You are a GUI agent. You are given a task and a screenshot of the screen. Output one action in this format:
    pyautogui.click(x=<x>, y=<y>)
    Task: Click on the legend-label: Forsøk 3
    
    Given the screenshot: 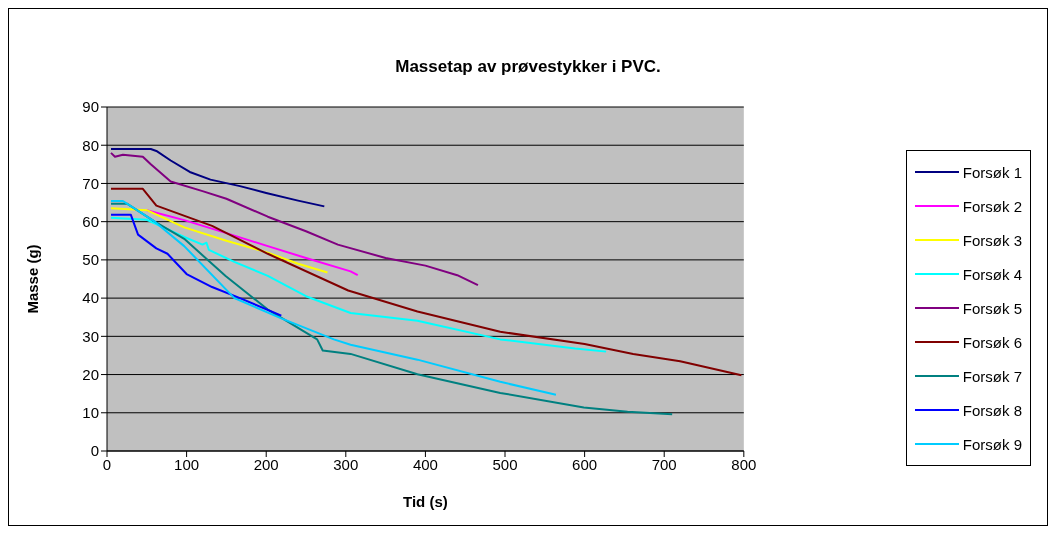 What is the action you would take?
    pyautogui.click(x=992, y=240)
    